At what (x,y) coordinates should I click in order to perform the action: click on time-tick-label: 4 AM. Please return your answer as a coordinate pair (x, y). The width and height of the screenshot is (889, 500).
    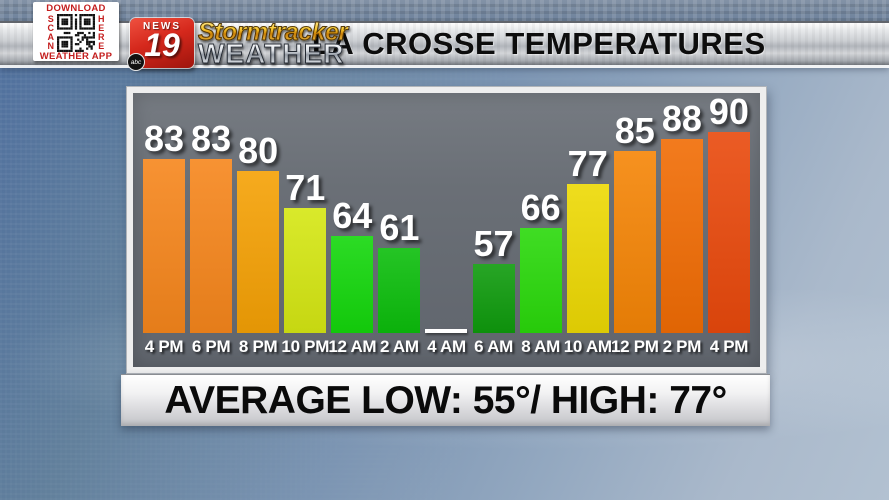
    Looking at the image, I should click on (446, 346).